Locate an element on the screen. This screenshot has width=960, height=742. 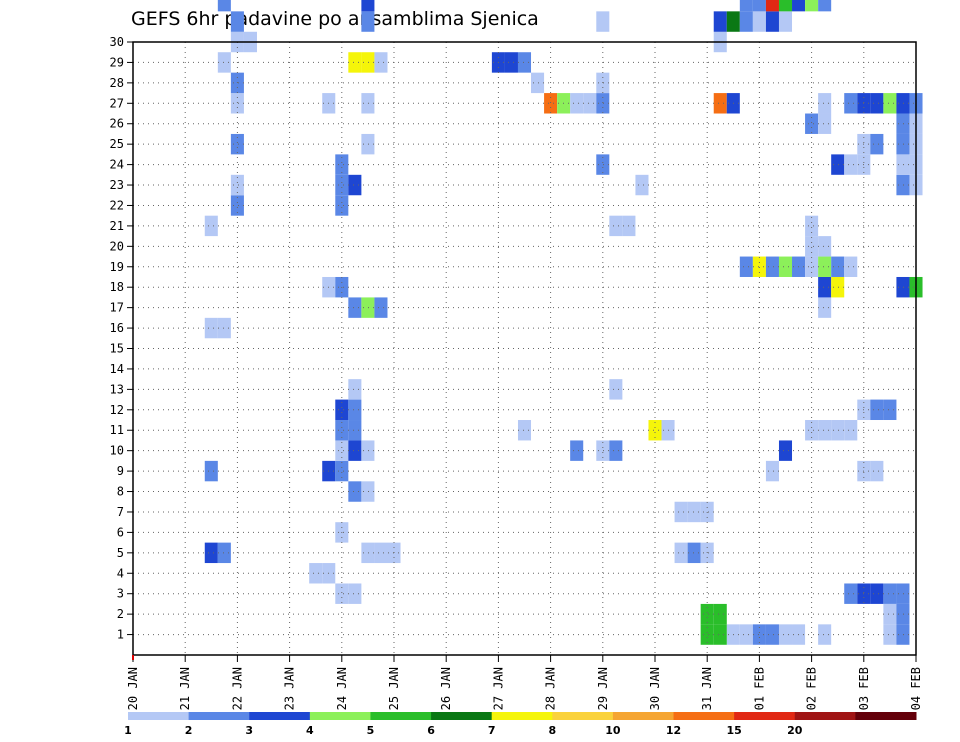
y-tick-label: 5 is located at coordinates (120, 553).